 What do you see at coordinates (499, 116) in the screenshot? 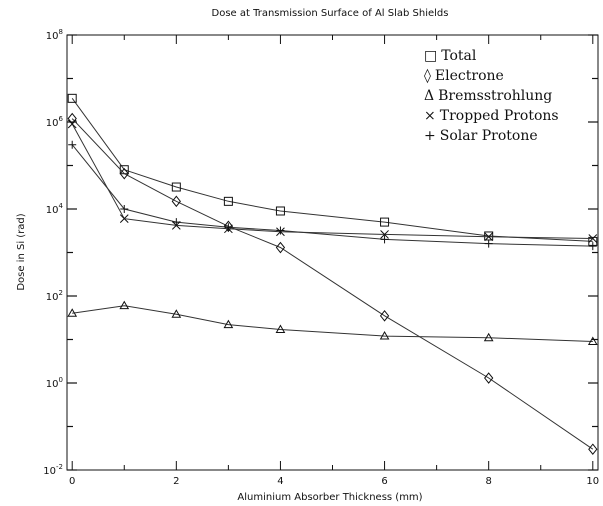
I see `legend-label: Tropped Protons` at bounding box center [499, 116].